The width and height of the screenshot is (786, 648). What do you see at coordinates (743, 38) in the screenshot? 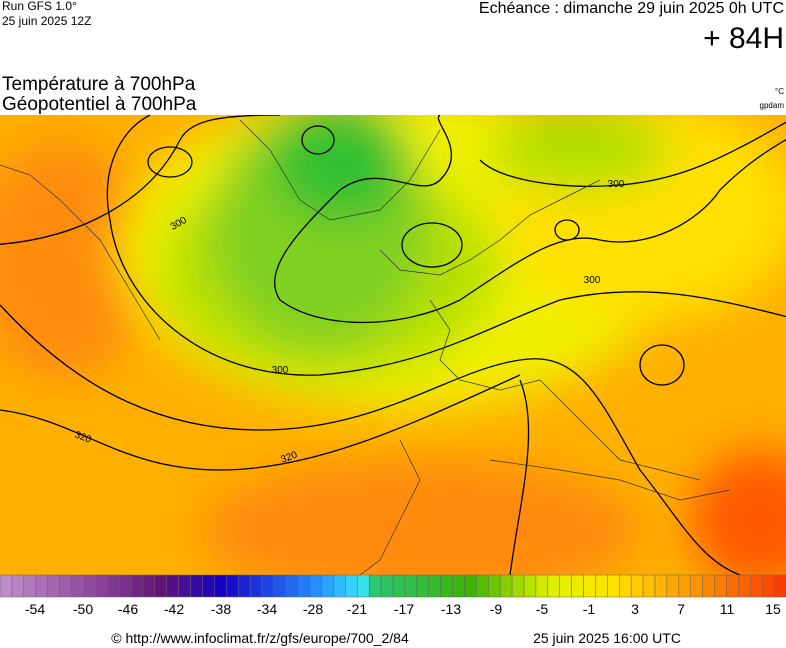
I see `lead-time: + 84H` at bounding box center [743, 38].